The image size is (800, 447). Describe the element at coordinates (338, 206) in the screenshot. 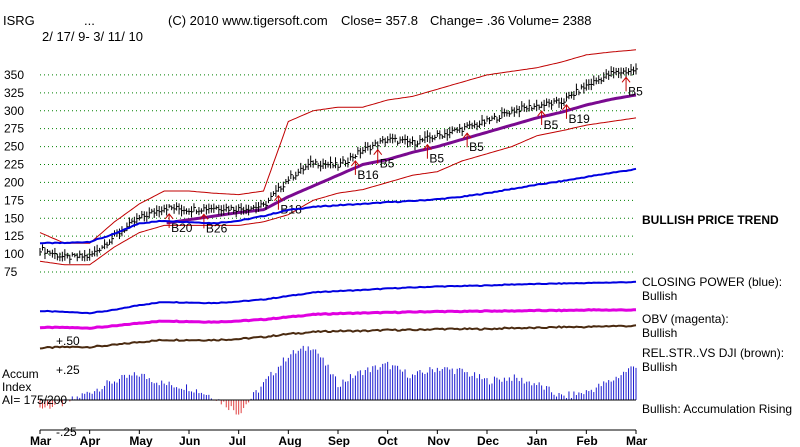

I see `price-trend-line` at that location.